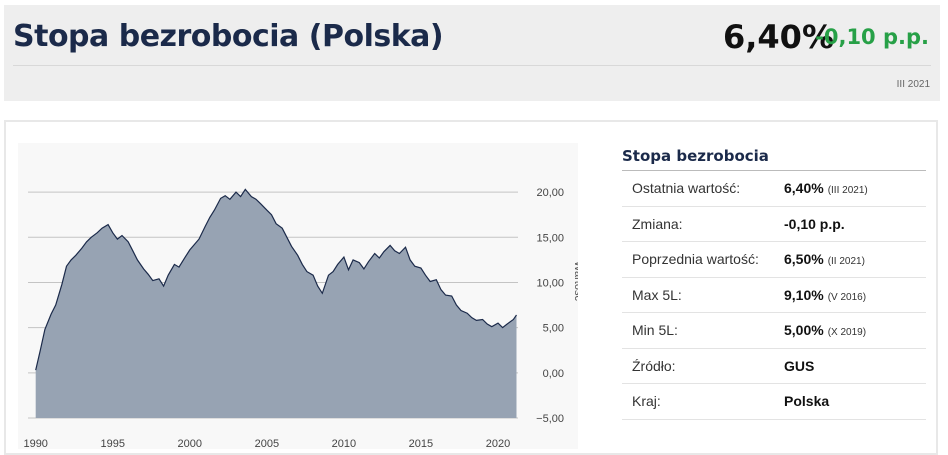 This screenshot has height=455, width=948. I want to click on page-title: Stopa bezrobocia (Polska), so click(228, 36).